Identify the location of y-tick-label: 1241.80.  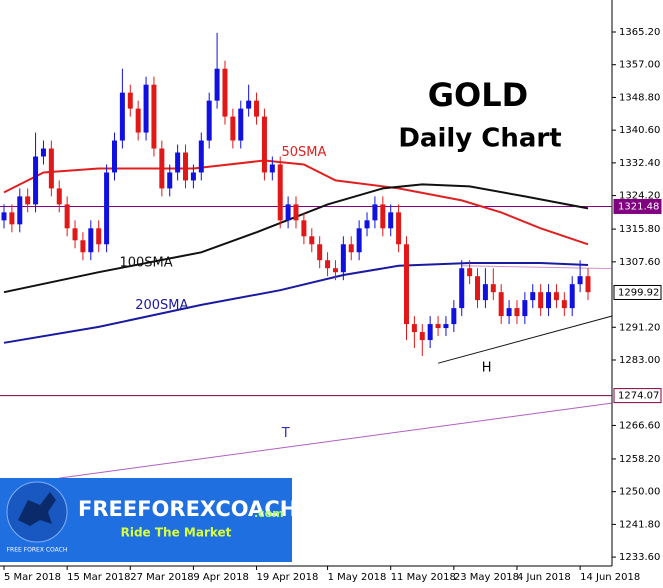
(639, 524).